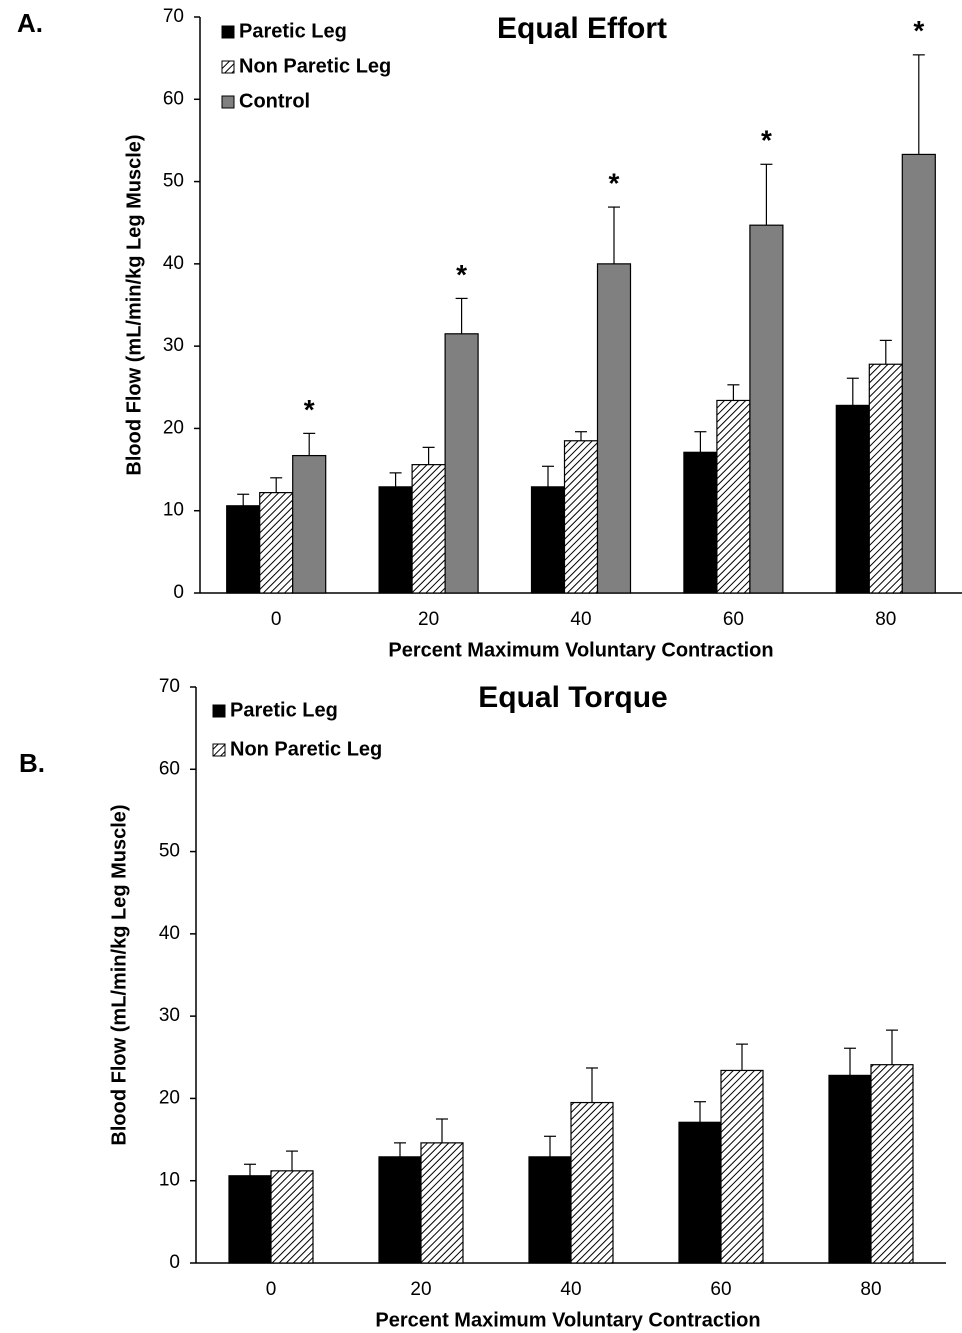  Describe the element at coordinates (30, 23) in the screenshot. I see `panel-label: A.` at that location.